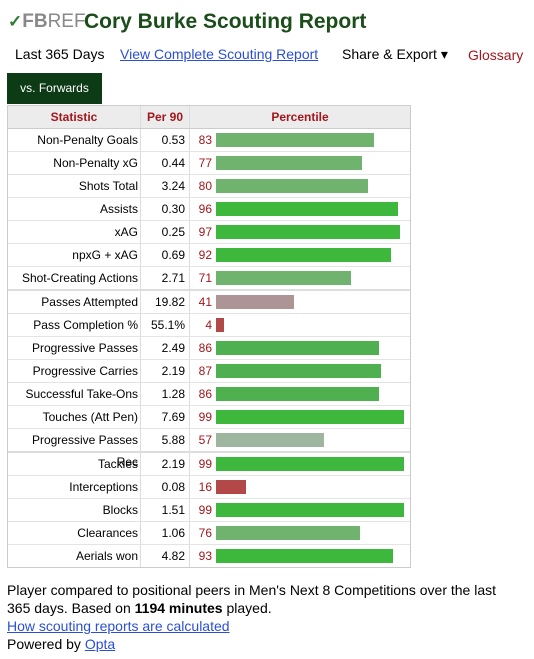 The width and height of the screenshot is (534, 659). I want to click on table-header: Statistic Per 90 Percentile, so click(209, 117).